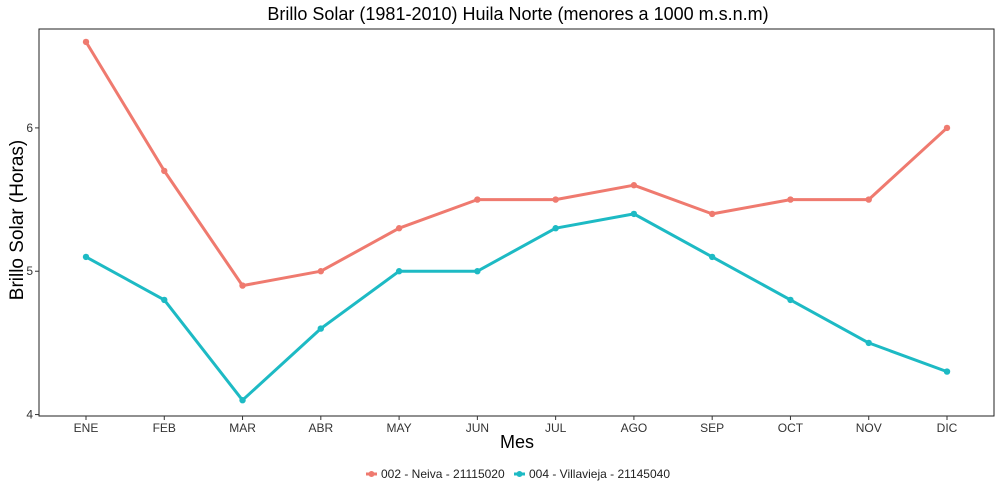 This screenshot has height=500, width=1000. I want to click on x-tick-label: JUN, so click(477, 428).